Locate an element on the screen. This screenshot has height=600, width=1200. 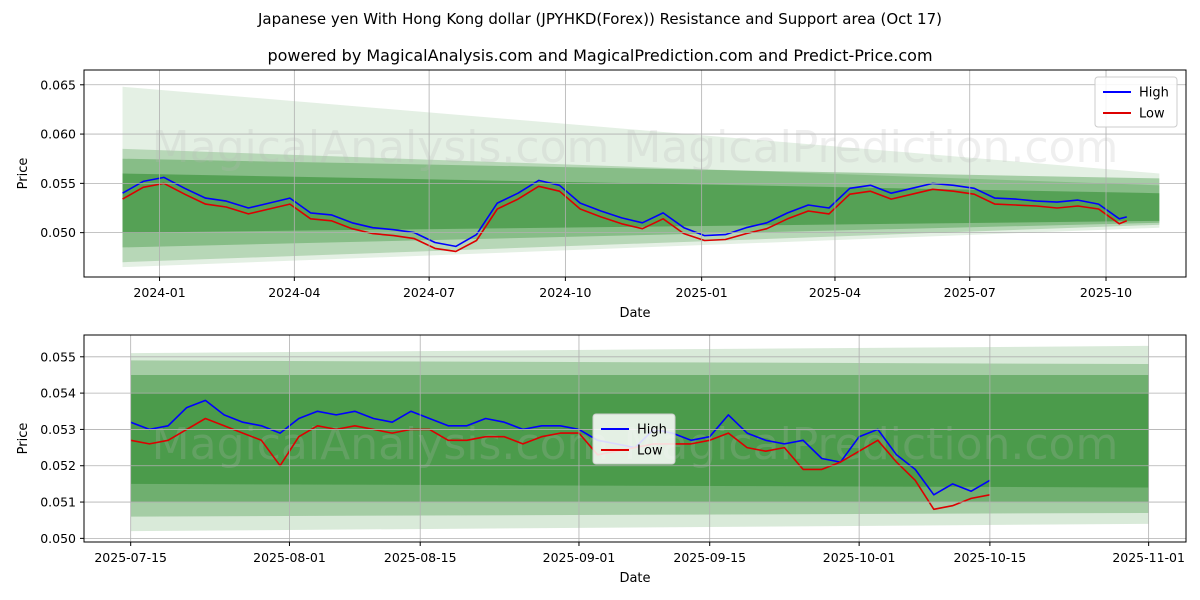
x-tick-label: 2025-08-15 is located at coordinates (420, 557).